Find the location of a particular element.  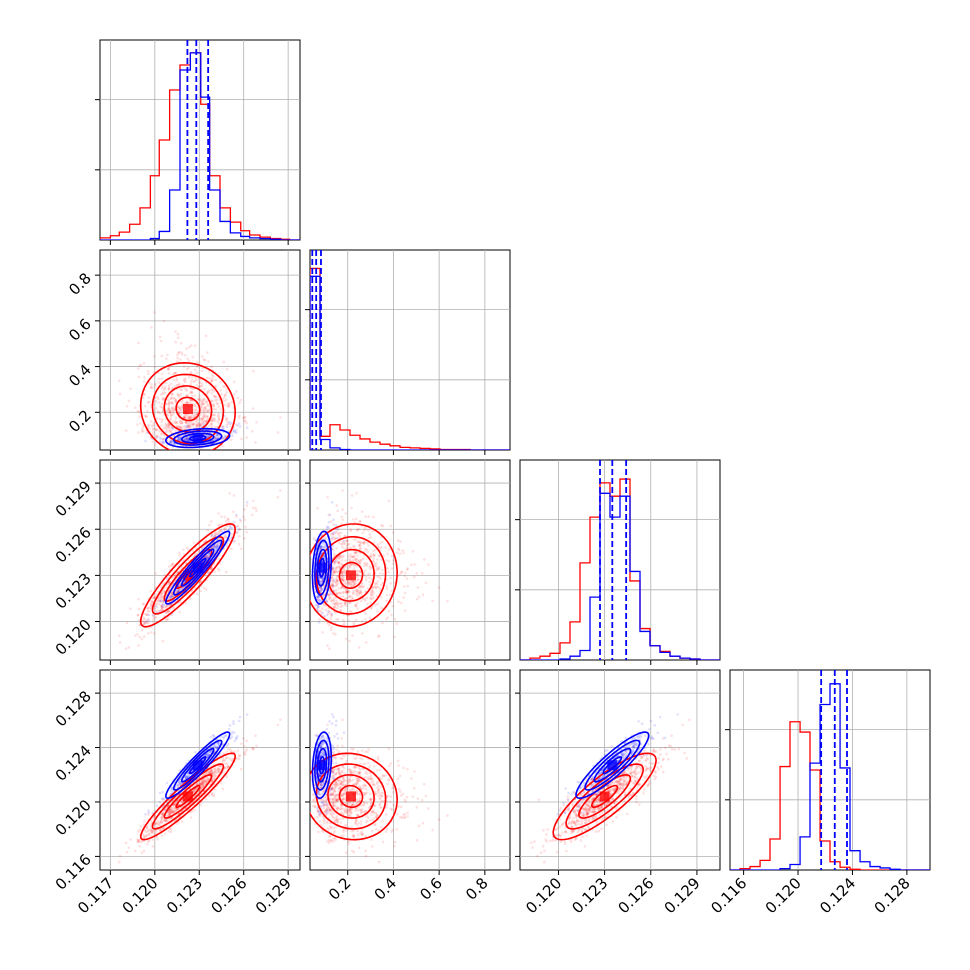

red-contour is located at coordinates (351, 575).